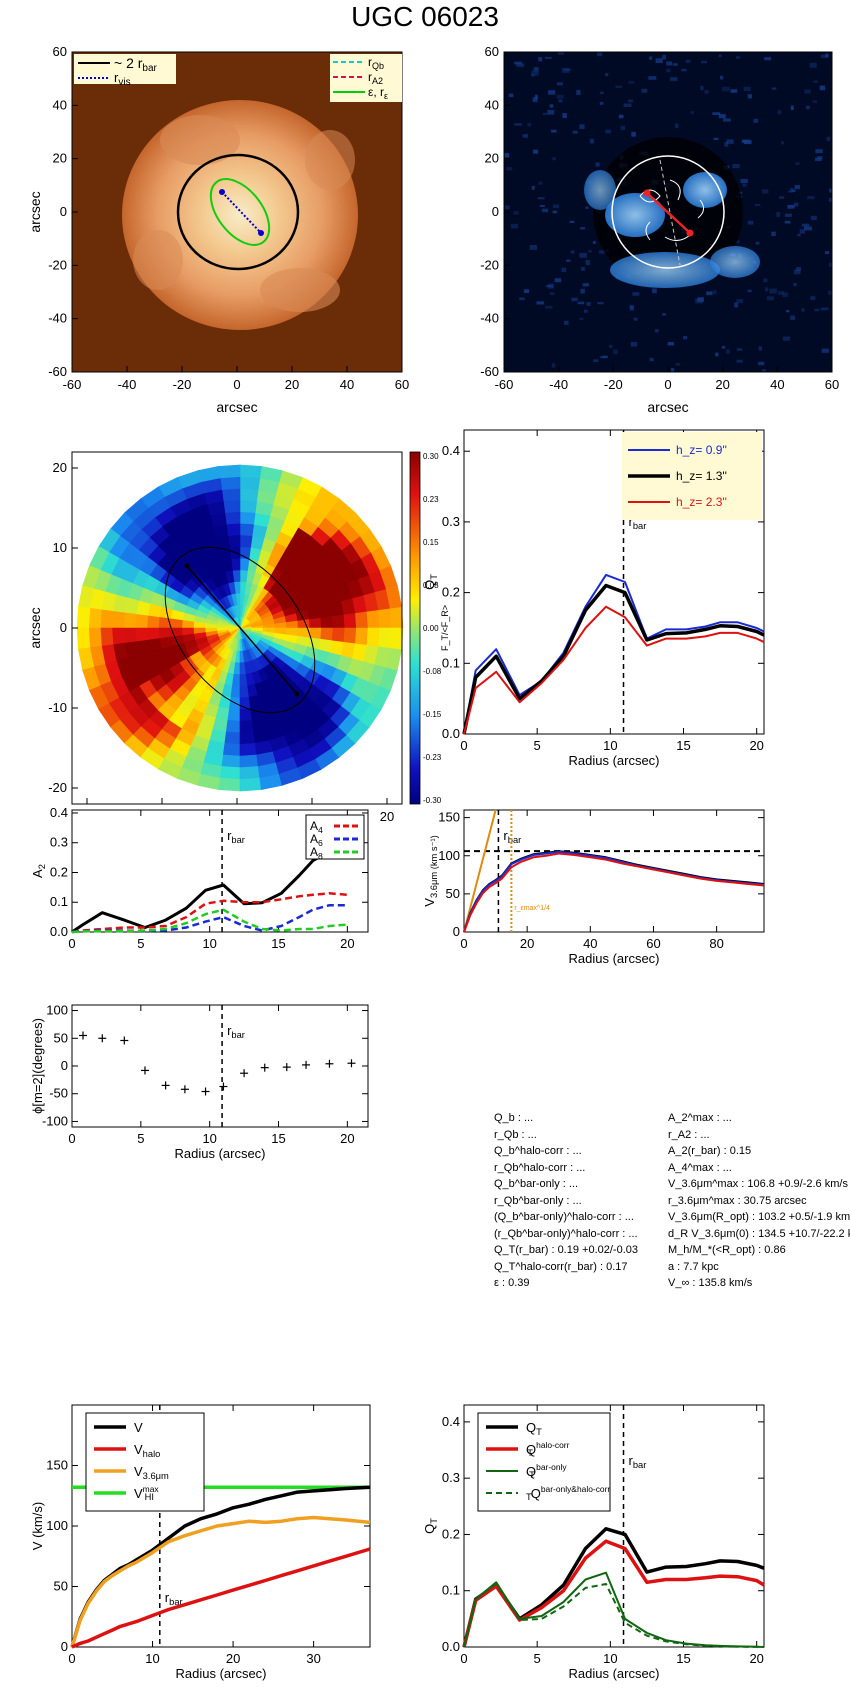 This screenshot has height=1700, width=850. I want to click on legend-box, so click(544, 1462).